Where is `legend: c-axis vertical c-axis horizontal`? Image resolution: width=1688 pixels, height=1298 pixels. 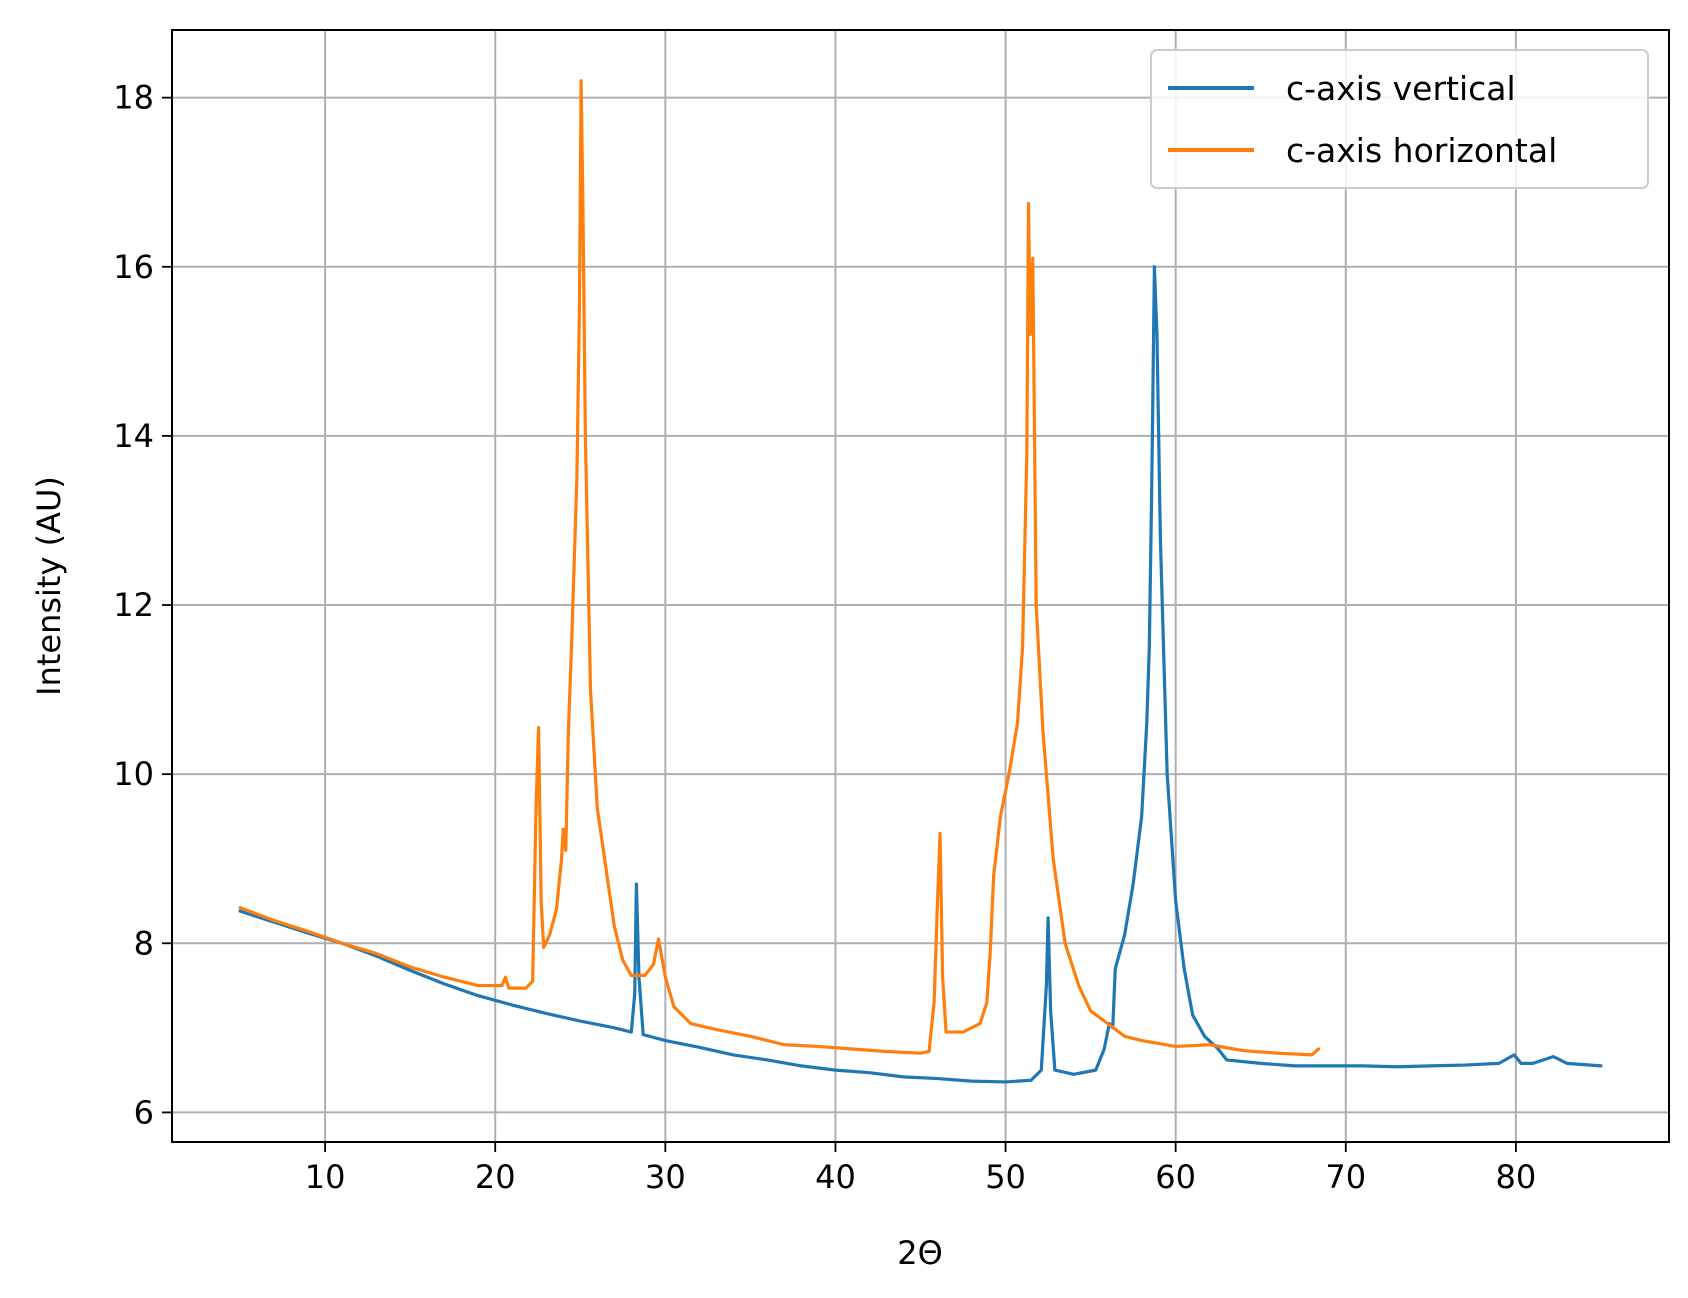 legend: c-axis vertical c-axis horizontal is located at coordinates (1399, 119).